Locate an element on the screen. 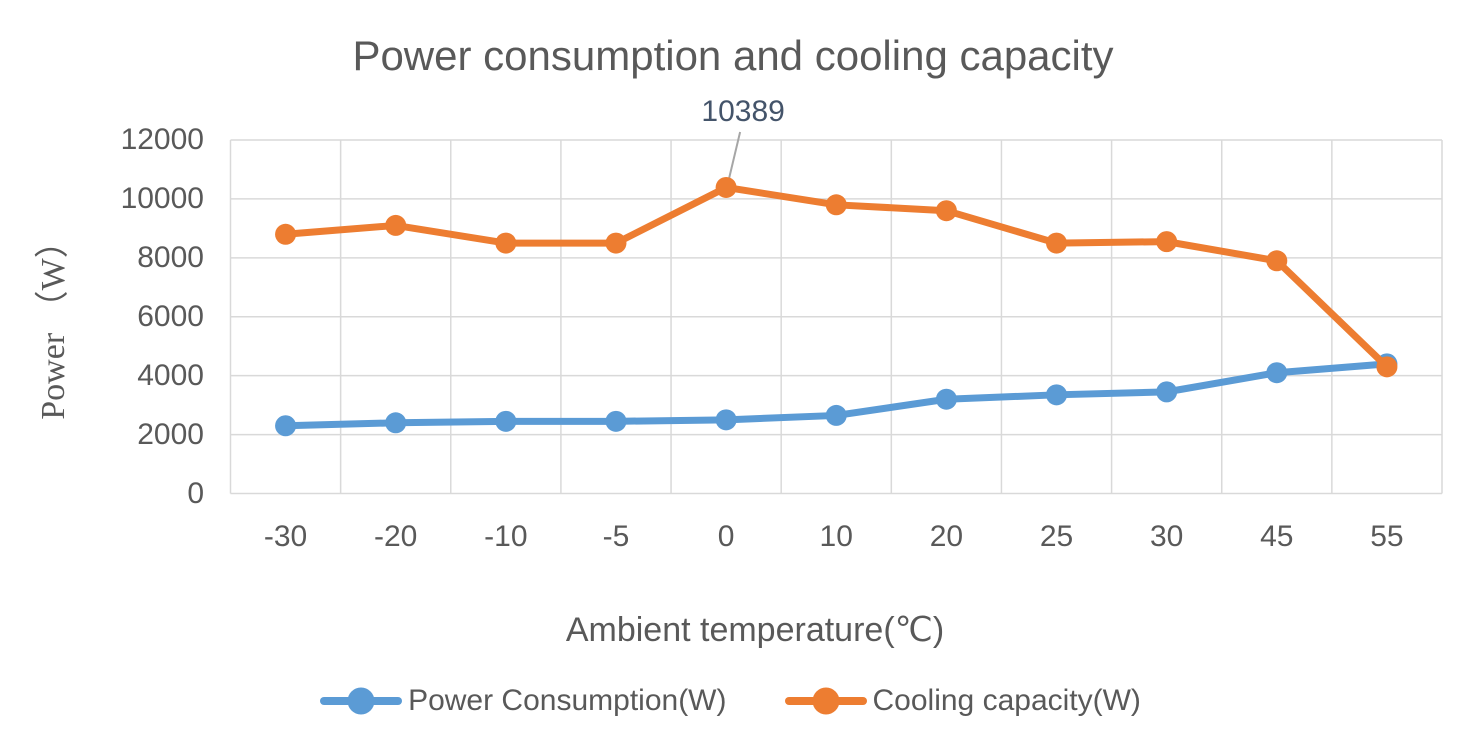 The width and height of the screenshot is (1461, 750). x-tick-label: -10 is located at coordinates (506, 536).